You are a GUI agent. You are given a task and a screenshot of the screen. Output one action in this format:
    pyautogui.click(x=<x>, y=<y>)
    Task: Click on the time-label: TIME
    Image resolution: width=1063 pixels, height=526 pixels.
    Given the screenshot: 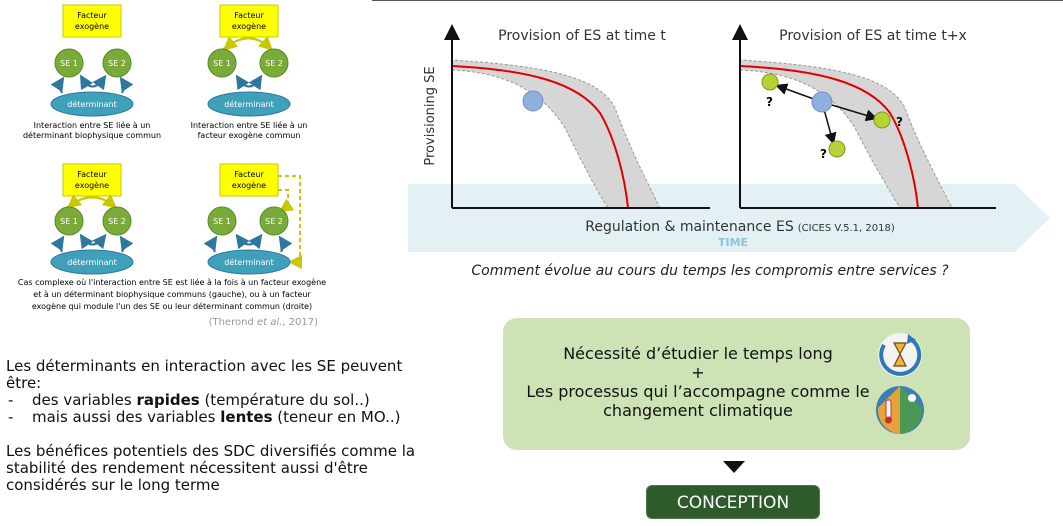 What is the action you would take?
    pyautogui.click(x=733, y=242)
    